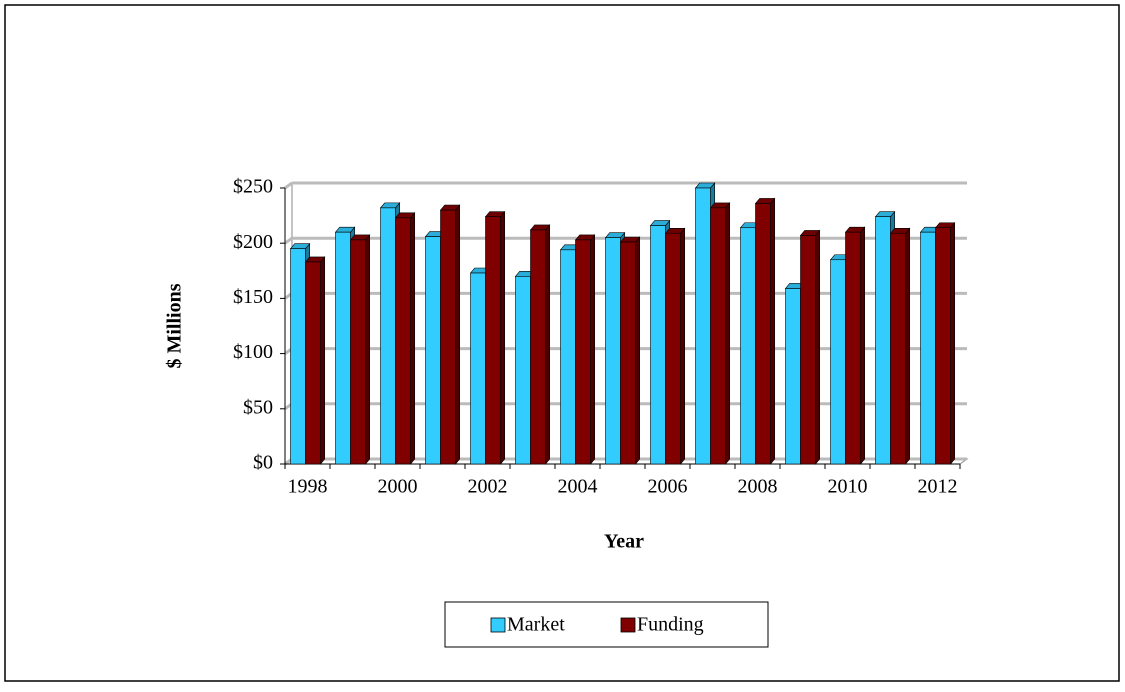 This screenshot has height=692, width=1125. Describe the element at coordinates (578, 487) in the screenshot. I see `x-tick-label: 2004` at that location.